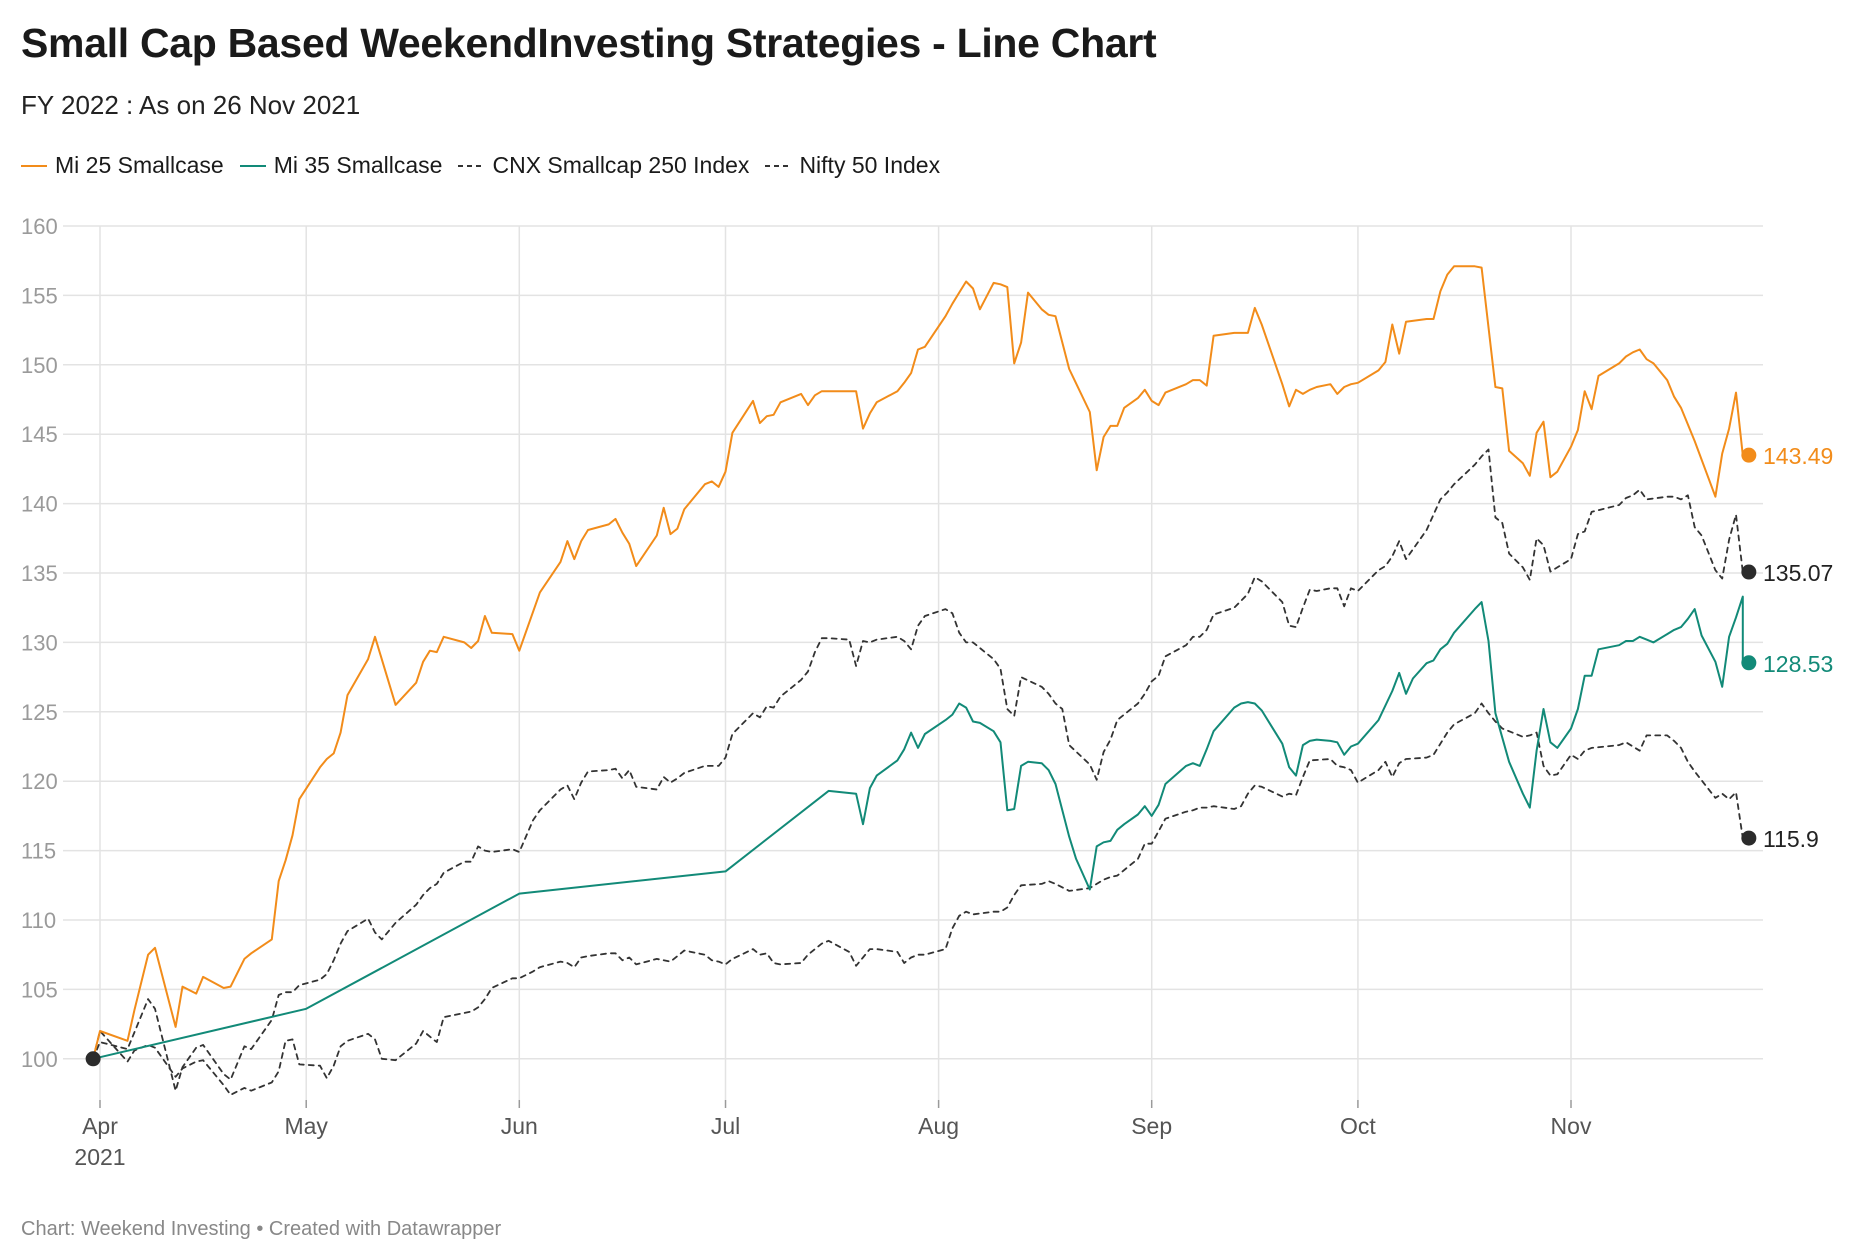 The height and width of the screenshot is (1246, 1856). Describe the element at coordinates (39, 712) in the screenshot. I see `y-tick-label: 125` at that location.